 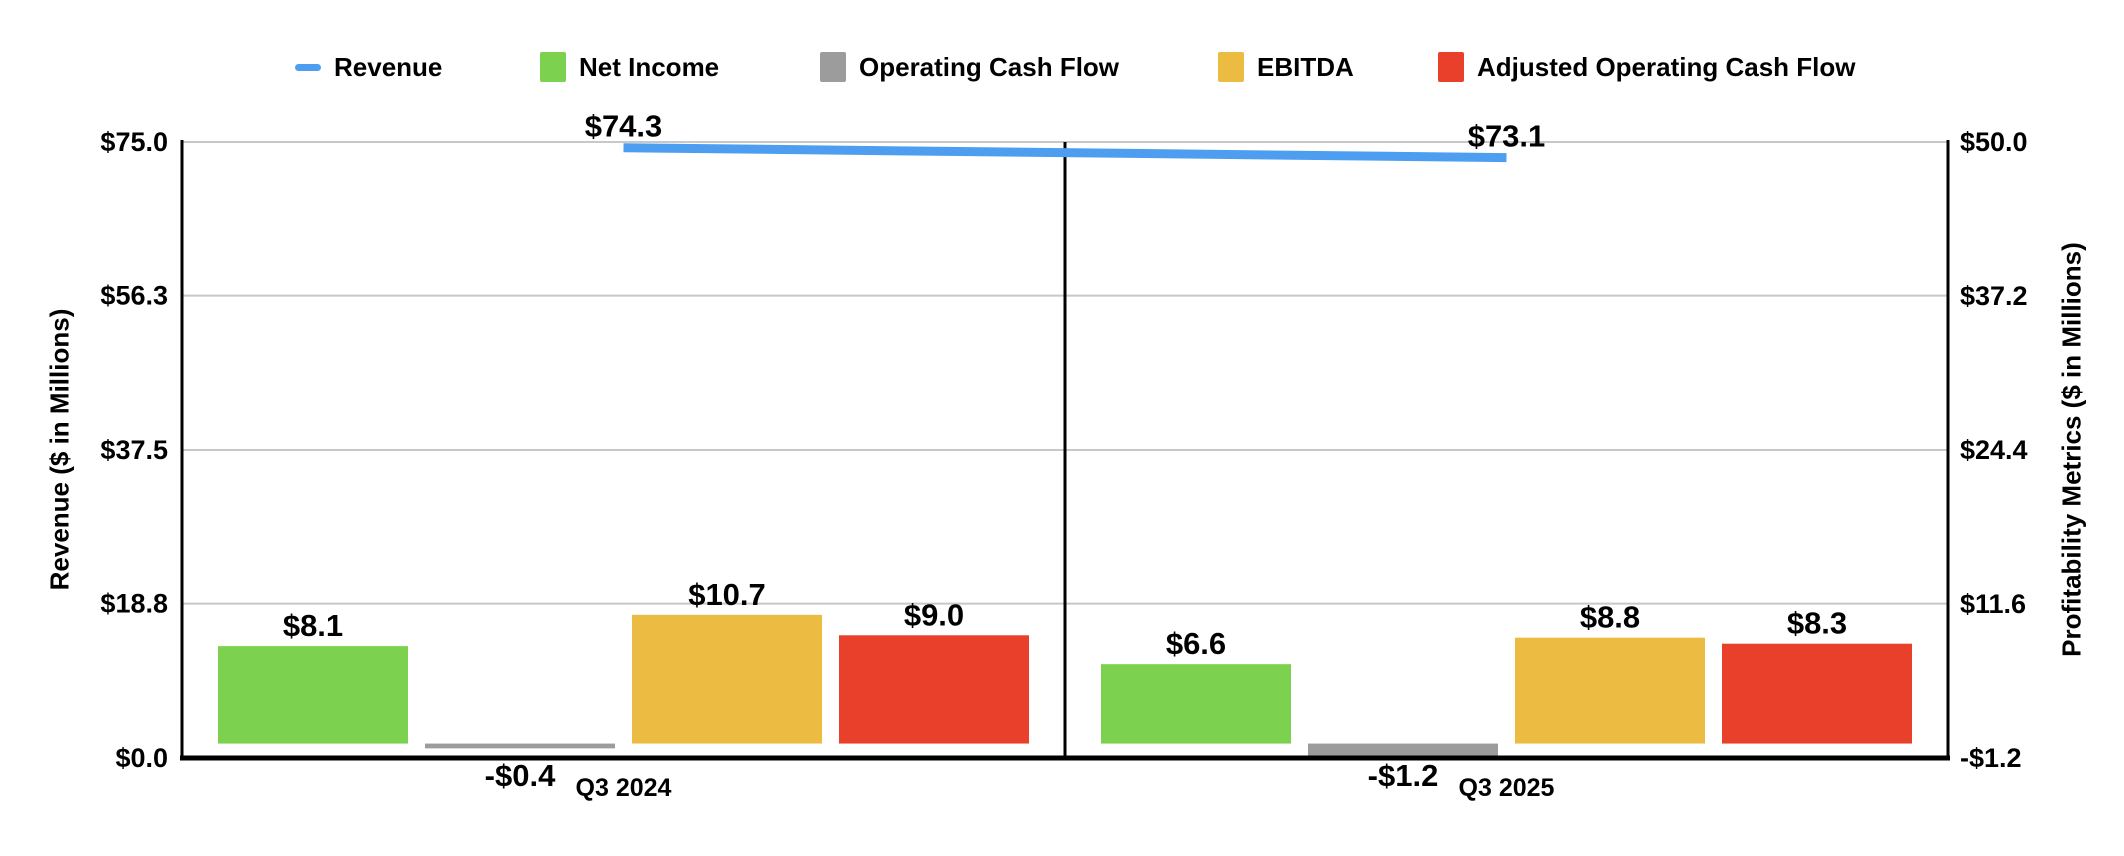 What do you see at coordinates (727, 679) in the screenshot?
I see `bar-ebitda-q3-2024` at bounding box center [727, 679].